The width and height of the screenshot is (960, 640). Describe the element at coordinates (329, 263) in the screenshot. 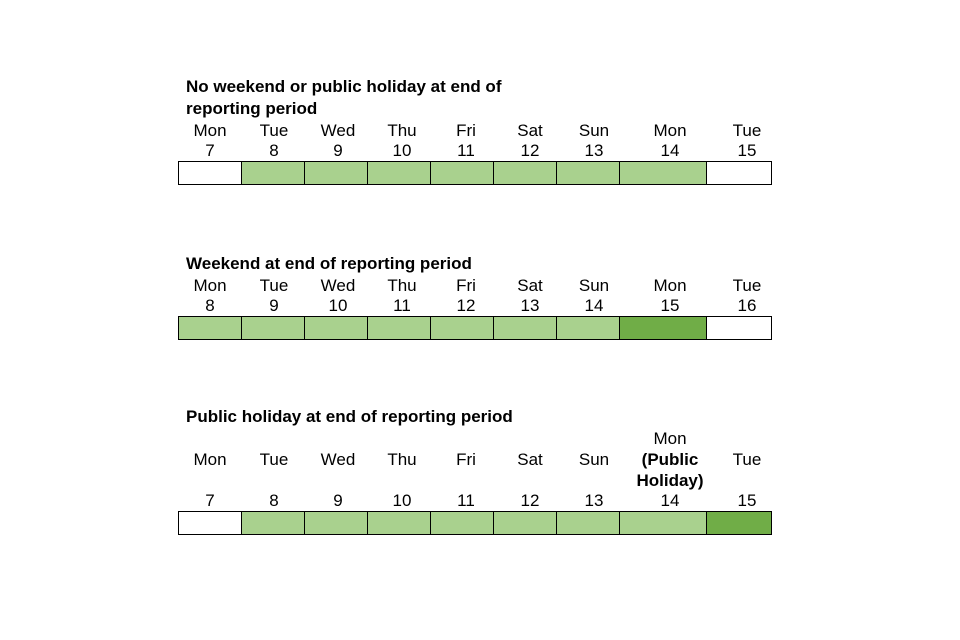

I see `diagram-title: Weekend at end of reporting period` at that location.